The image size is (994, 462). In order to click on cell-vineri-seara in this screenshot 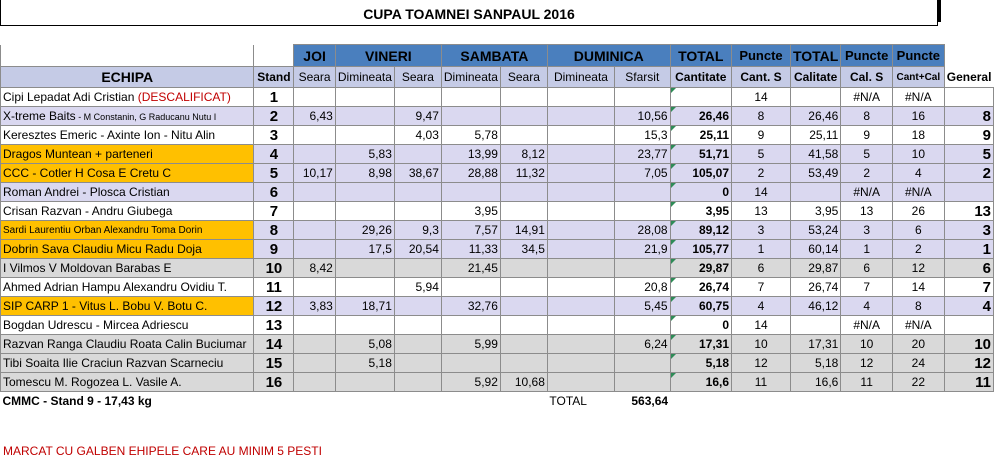, I will do `click(417, 211)`.